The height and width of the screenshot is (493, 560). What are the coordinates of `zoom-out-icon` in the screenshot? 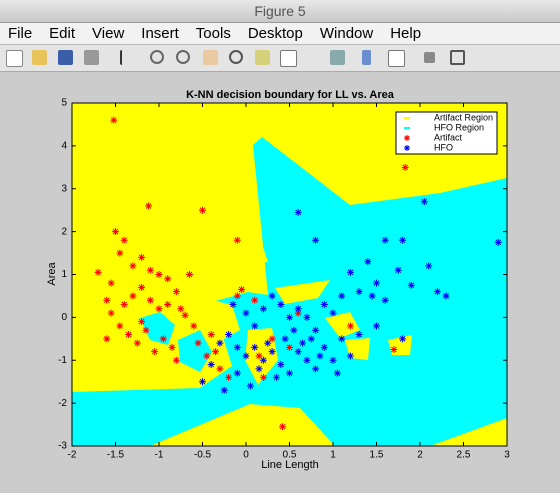 It's located at (183, 57).